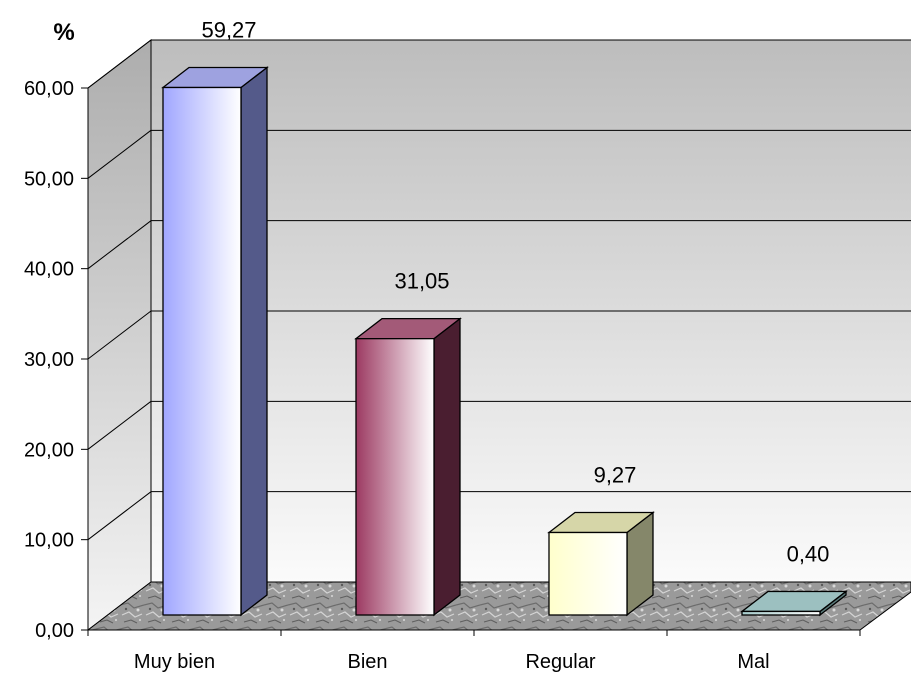 The height and width of the screenshot is (677, 911). Describe the element at coordinates (615, 474) in the screenshot. I see `data-label: 9,27` at that location.